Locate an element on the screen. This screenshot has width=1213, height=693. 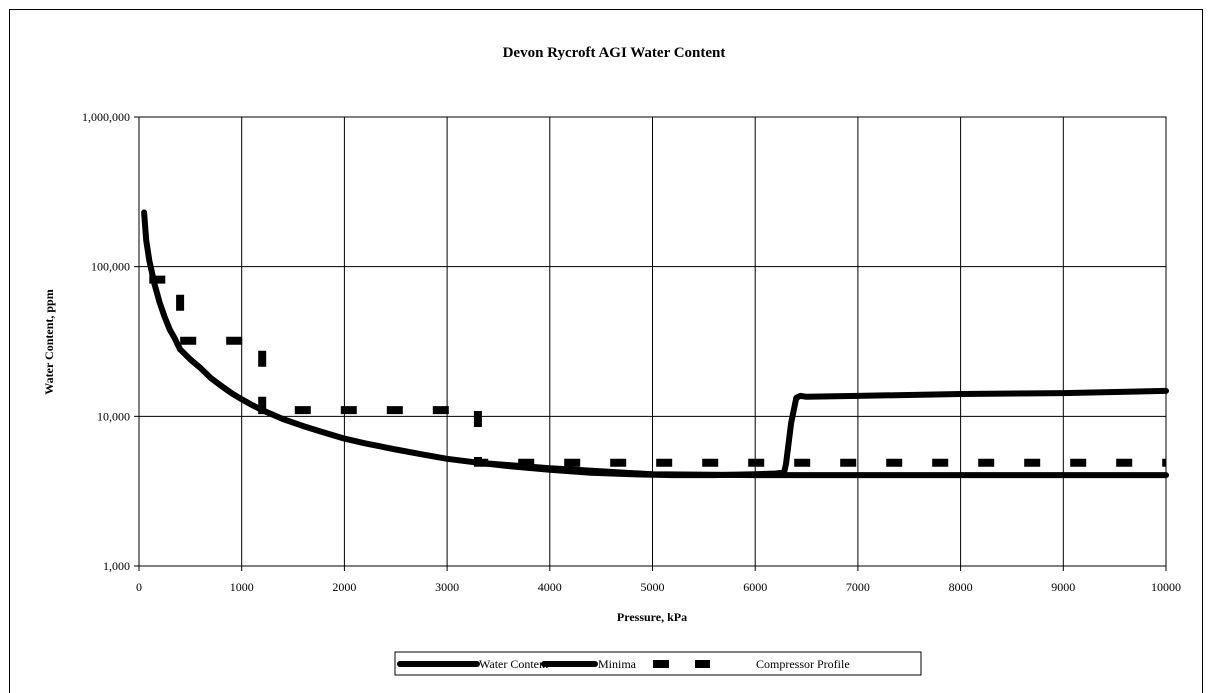
x-tick-label: 7000 is located at coordinates (858, 587).